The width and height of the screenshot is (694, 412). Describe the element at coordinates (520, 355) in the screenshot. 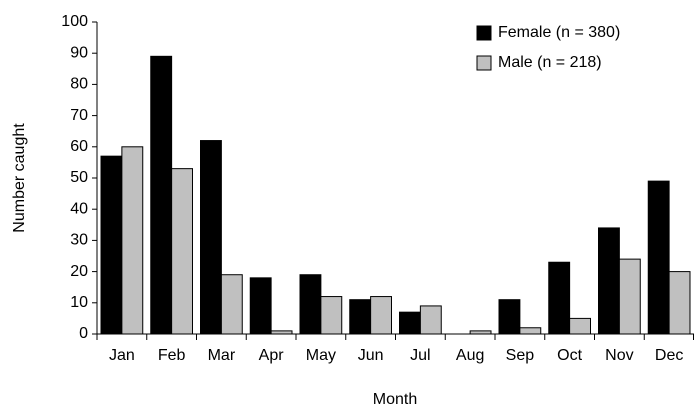

I see `x-tick-label: Sep` at that location.